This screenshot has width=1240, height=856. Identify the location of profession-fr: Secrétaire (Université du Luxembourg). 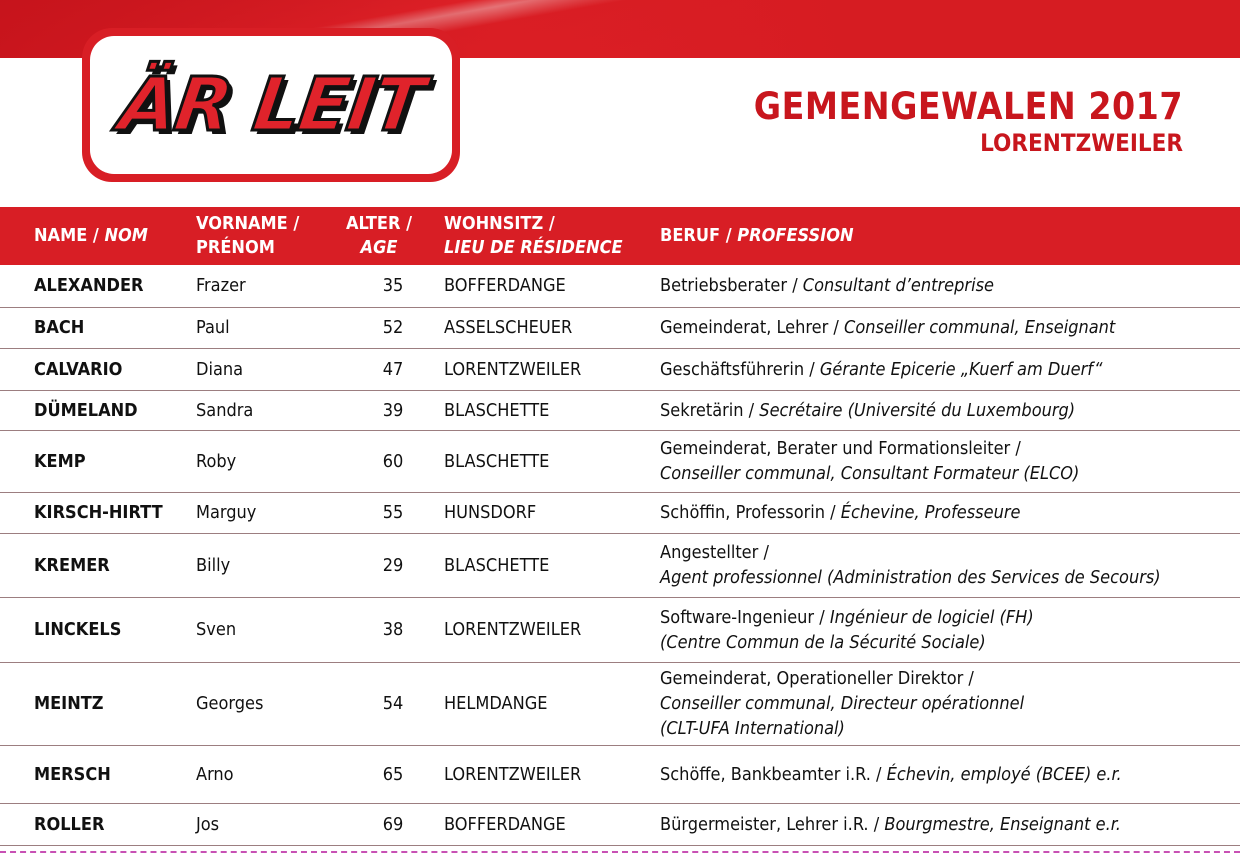
(917, 410).